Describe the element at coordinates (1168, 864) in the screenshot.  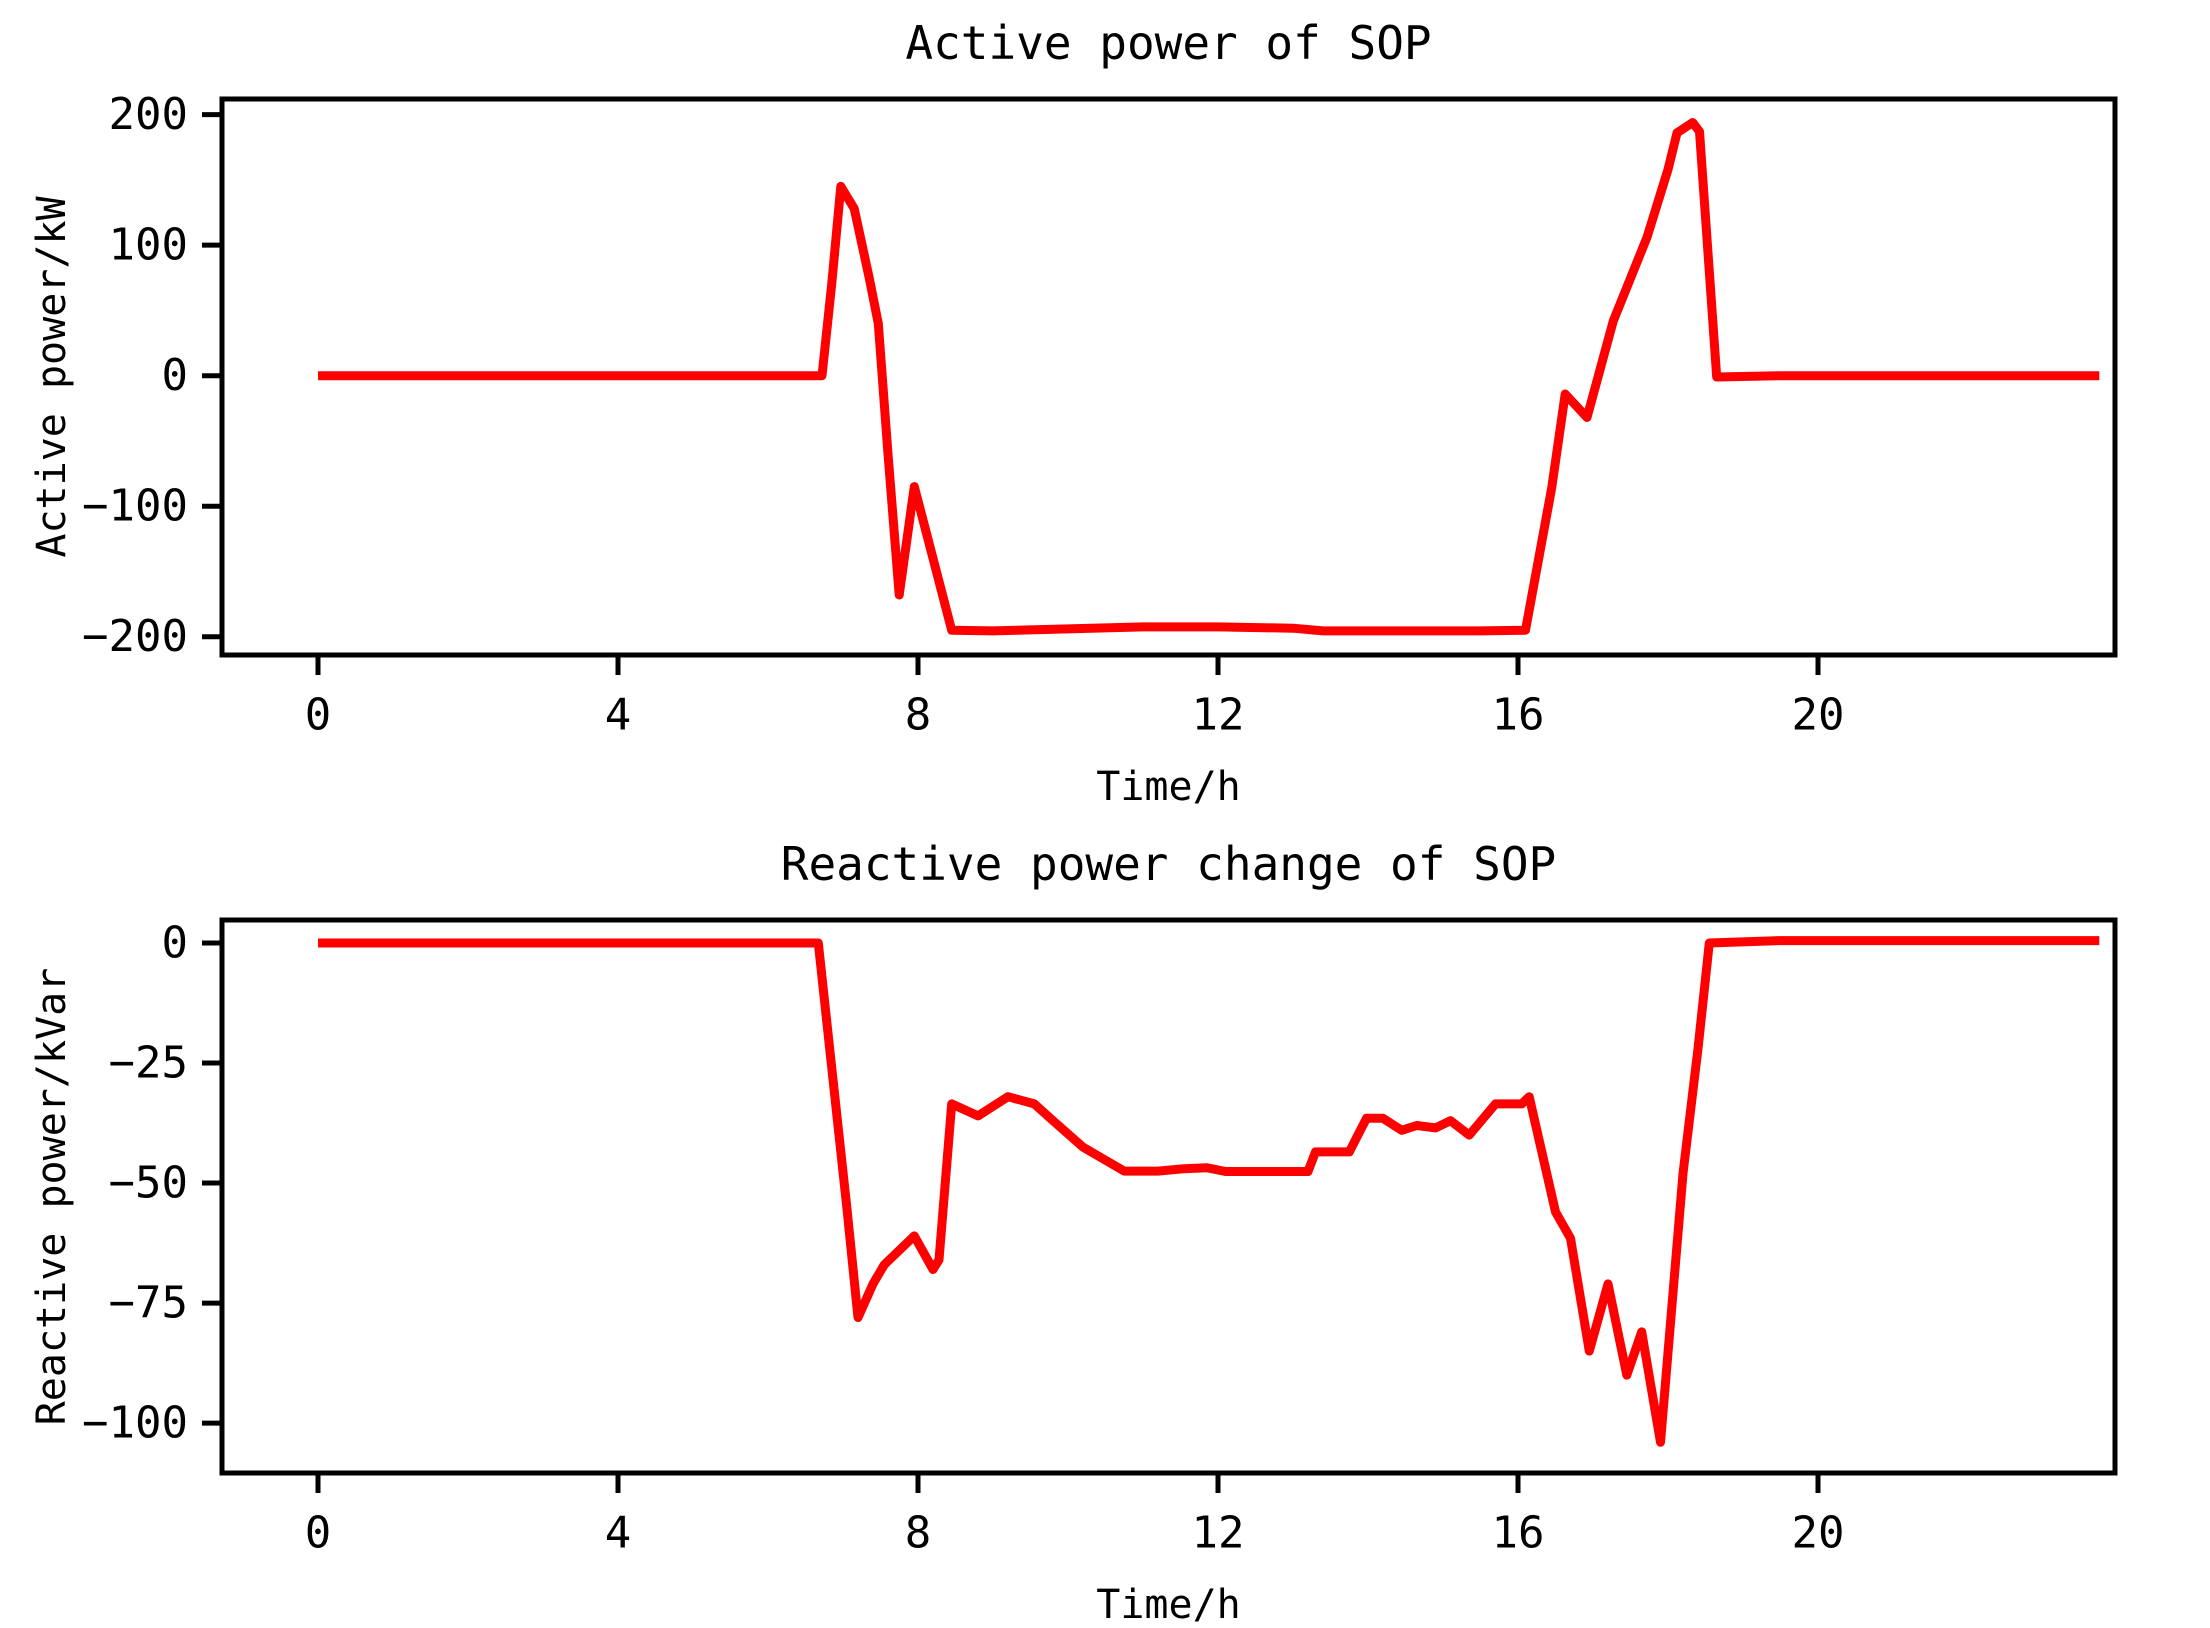
I see `chart-title: Reactive power change of SOP` at that location.